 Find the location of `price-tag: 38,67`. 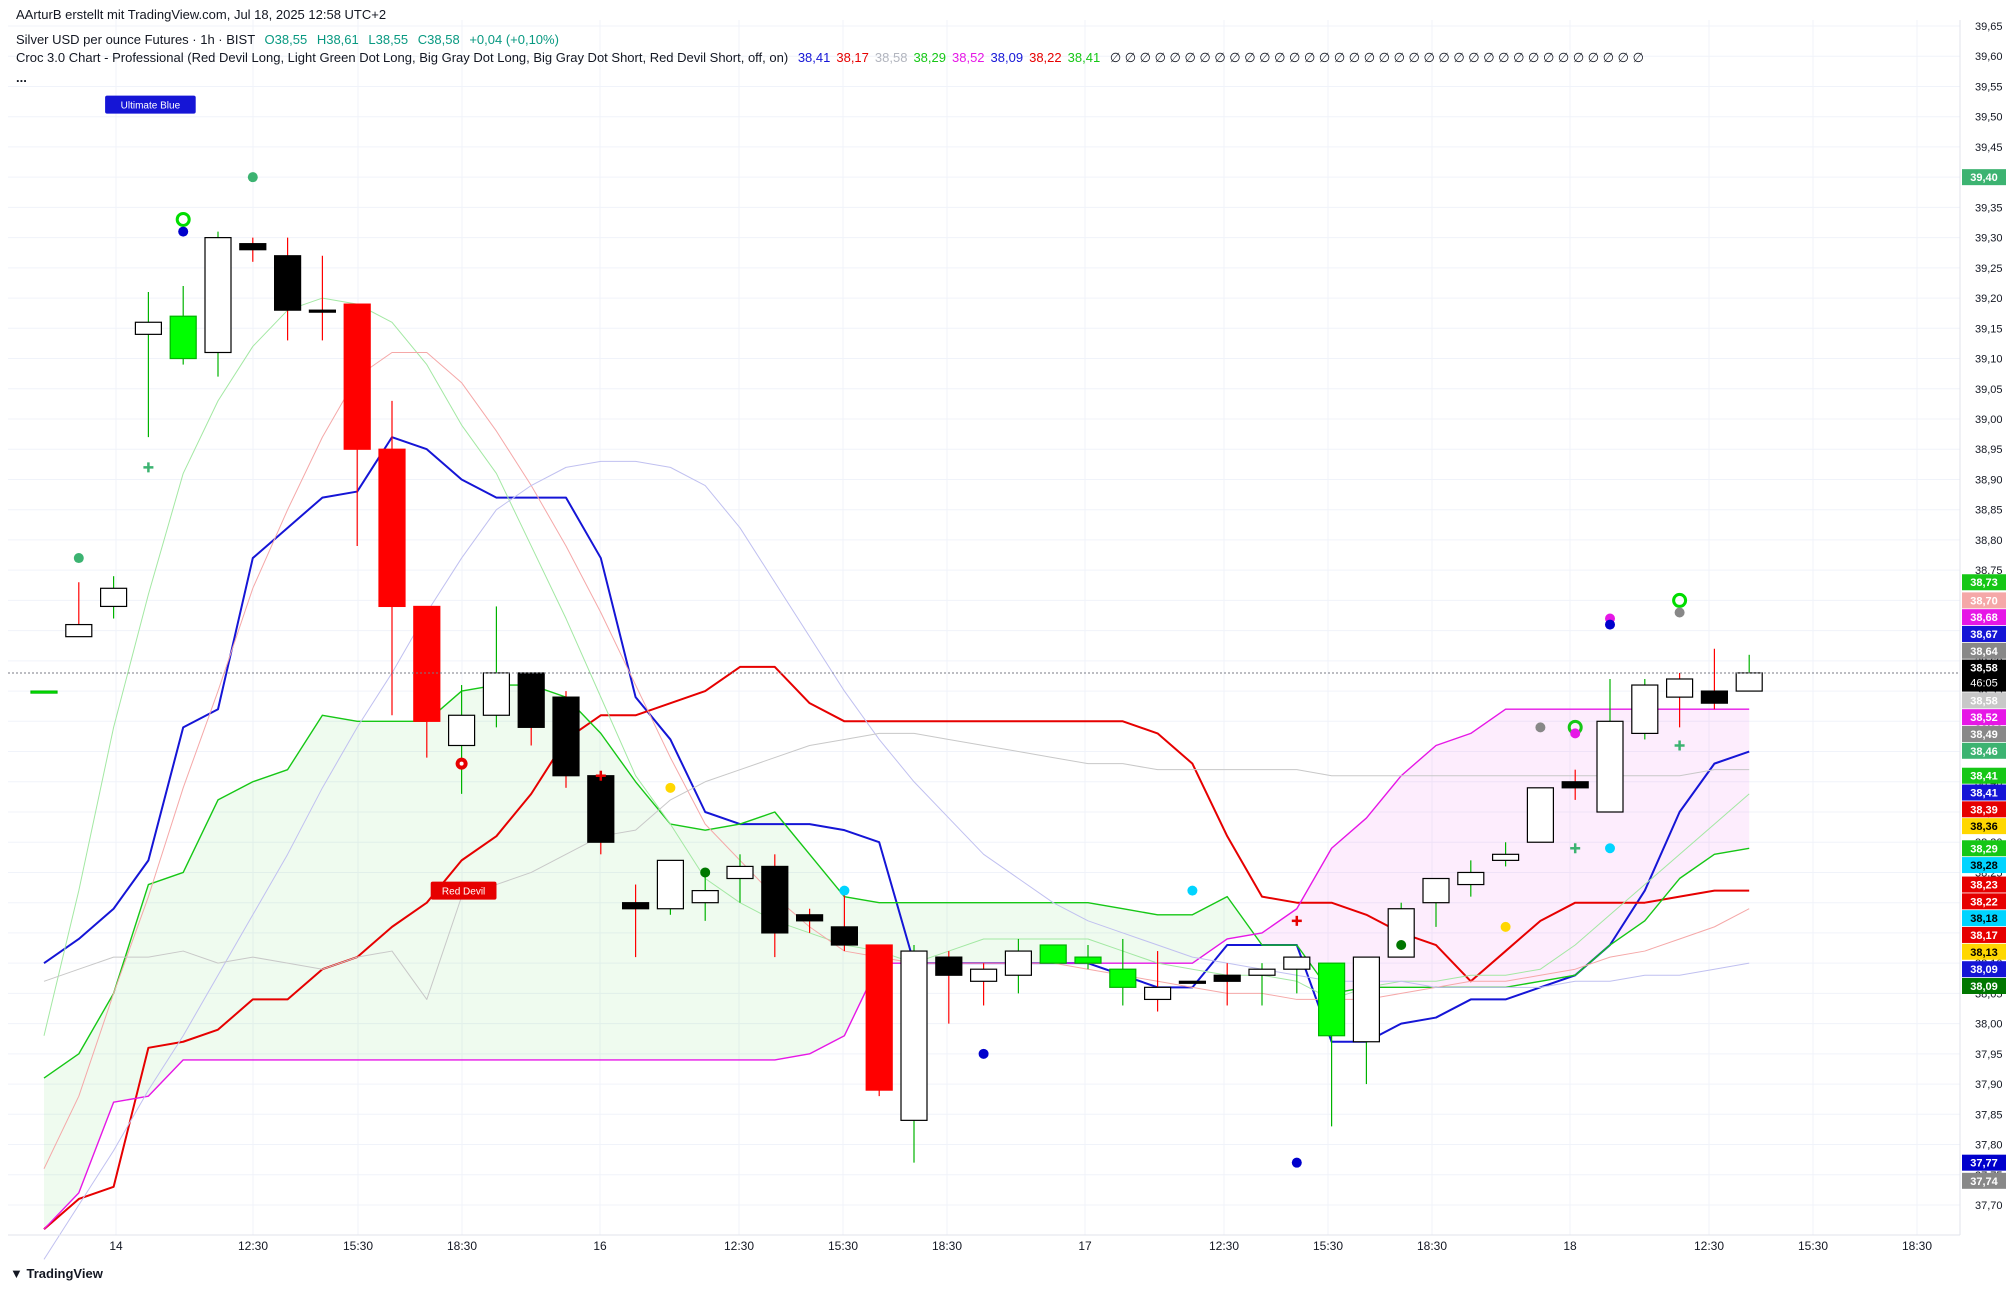

price-tag: 38,67 is located at coordinates (1984, 633).